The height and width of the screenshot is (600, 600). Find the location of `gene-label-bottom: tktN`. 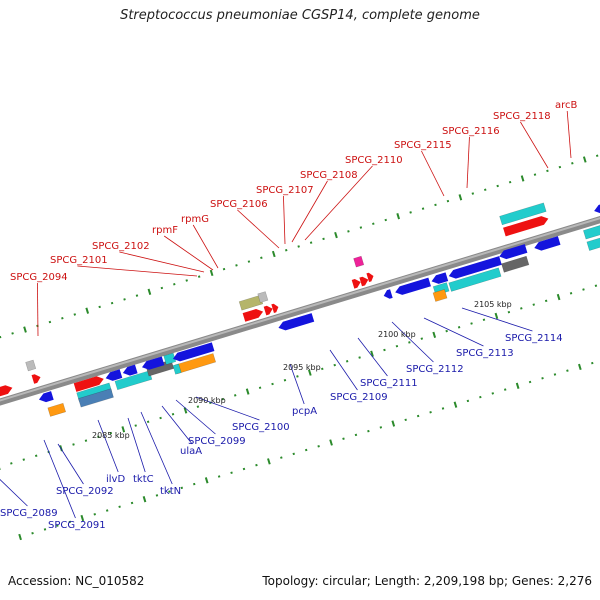

gene-label-bottom: tktN is located at coordinates (170, 491).